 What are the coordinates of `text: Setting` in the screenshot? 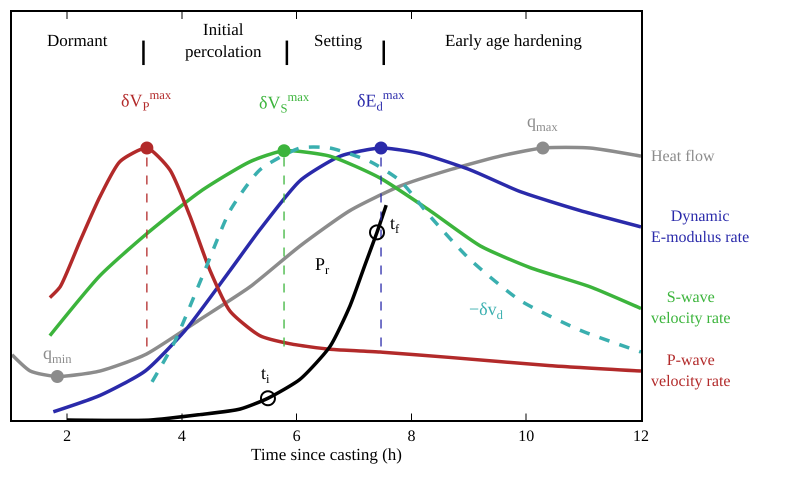 It's located at (338, 40).